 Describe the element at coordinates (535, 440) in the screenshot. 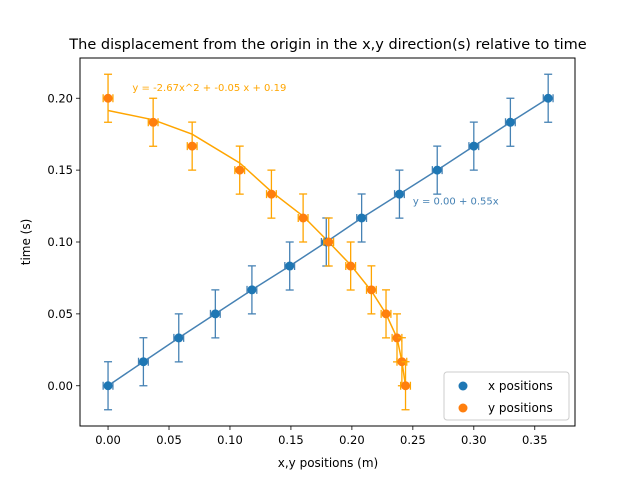

I see `x-tick-label: 0.35` at that location.